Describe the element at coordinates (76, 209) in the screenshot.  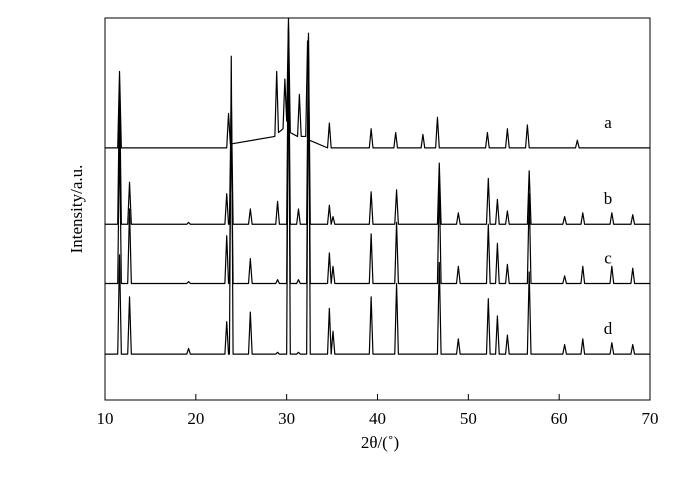
I see `y-axis-label: Intensity/a.u.` at that location.